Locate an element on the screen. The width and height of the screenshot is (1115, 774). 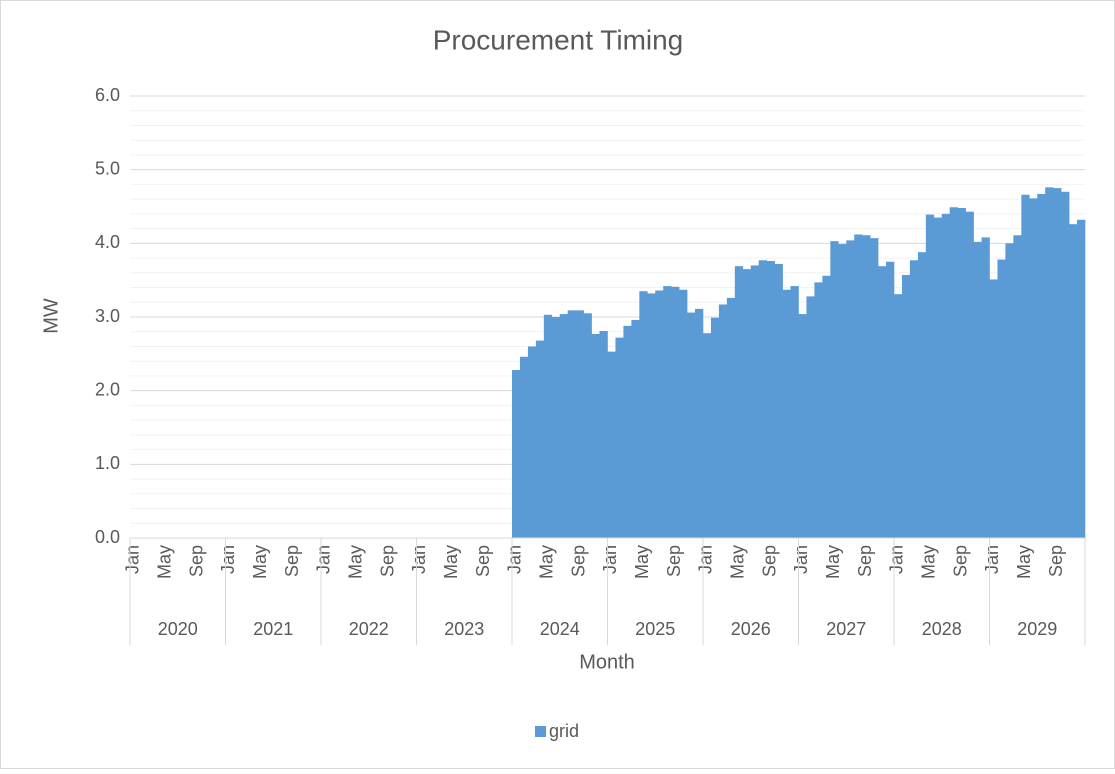
group-label: 2024 is located at coordinates (560, 629).